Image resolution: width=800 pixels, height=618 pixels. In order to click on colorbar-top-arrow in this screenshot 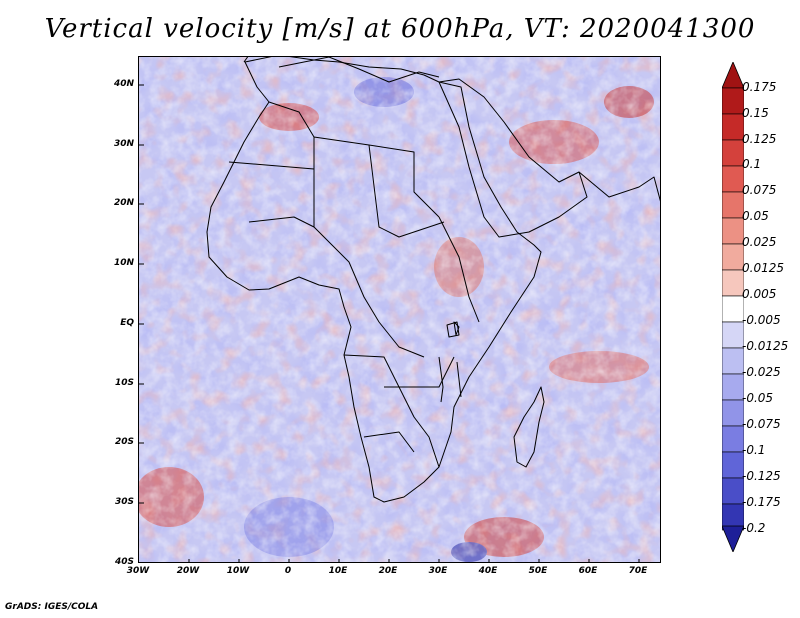, I will do `click(733, 75)`.